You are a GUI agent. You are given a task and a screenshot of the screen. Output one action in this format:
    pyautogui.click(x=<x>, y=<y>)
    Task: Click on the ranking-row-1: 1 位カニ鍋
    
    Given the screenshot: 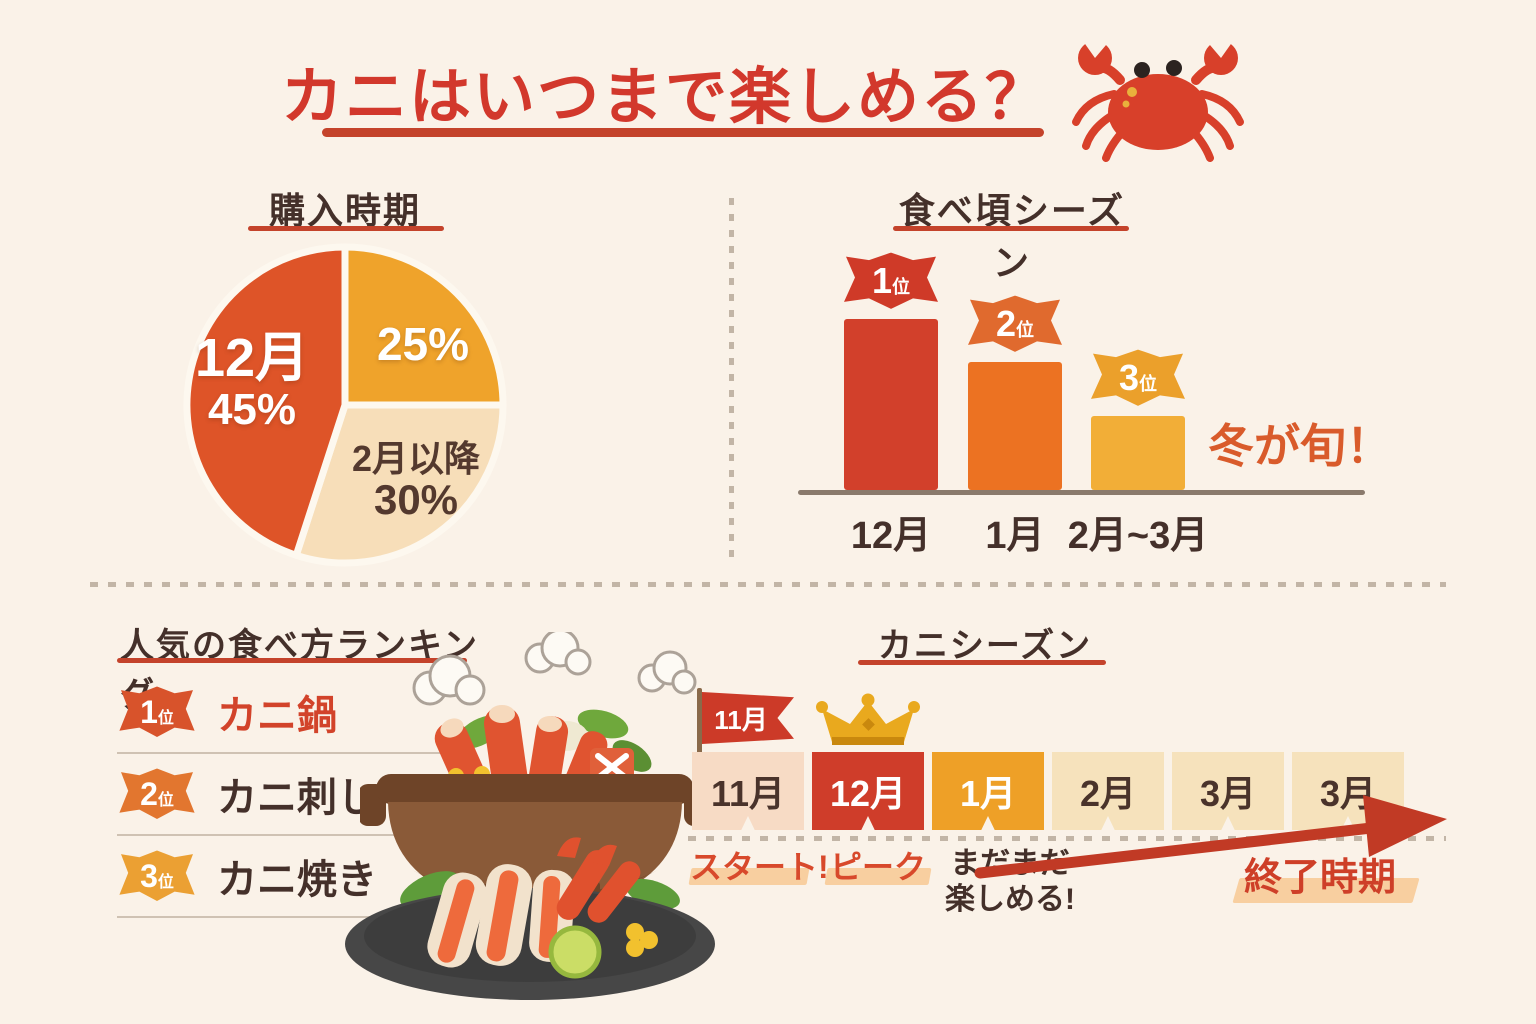 What is the action you would take?
    pyautogui.click(x=293, y=713)
    